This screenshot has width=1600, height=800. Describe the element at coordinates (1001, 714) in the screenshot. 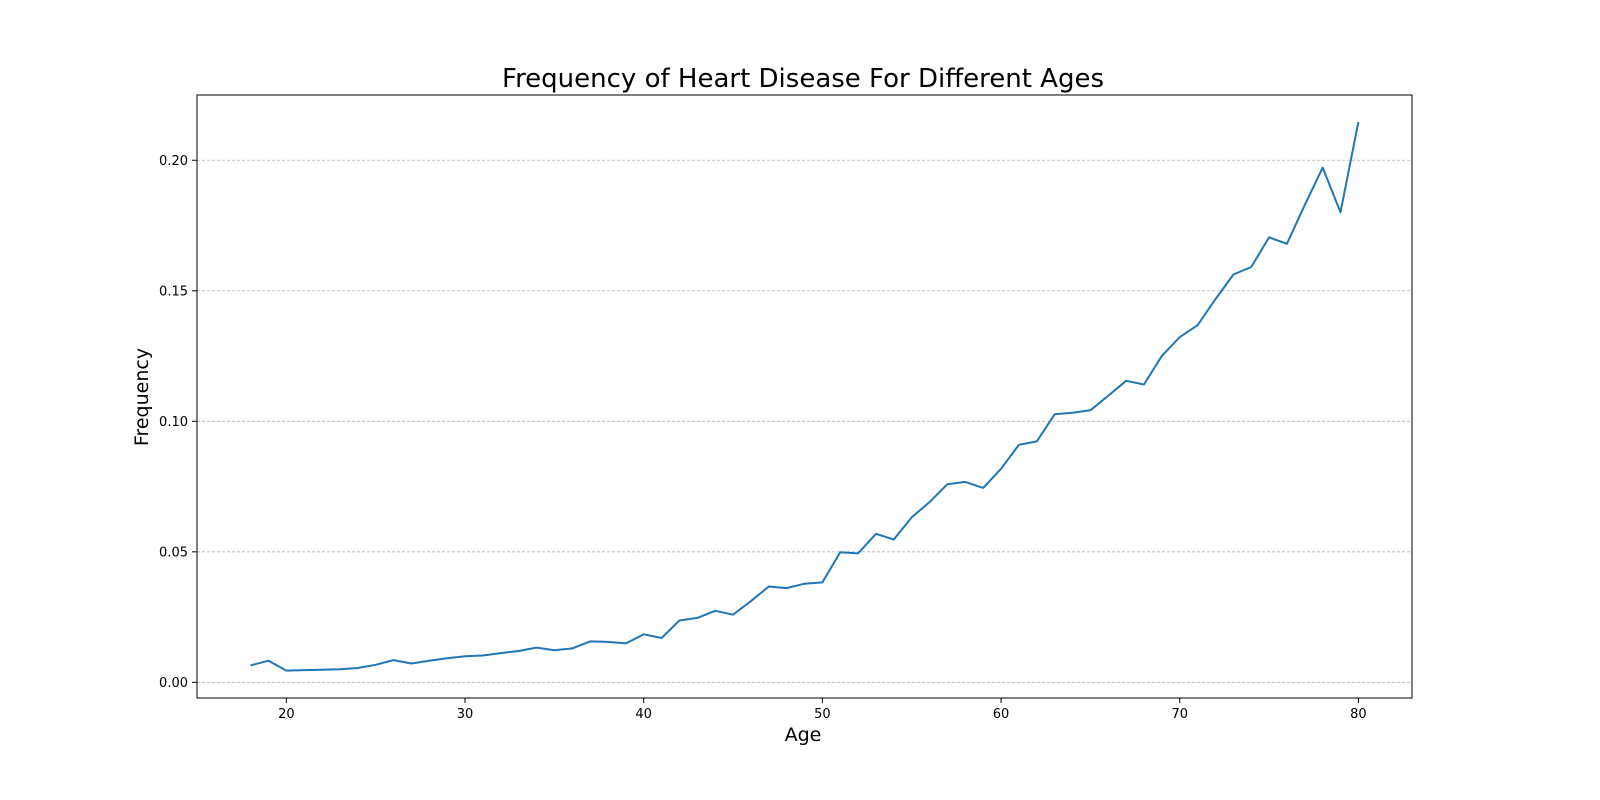

I see `x-tick-label: 60` at that location.